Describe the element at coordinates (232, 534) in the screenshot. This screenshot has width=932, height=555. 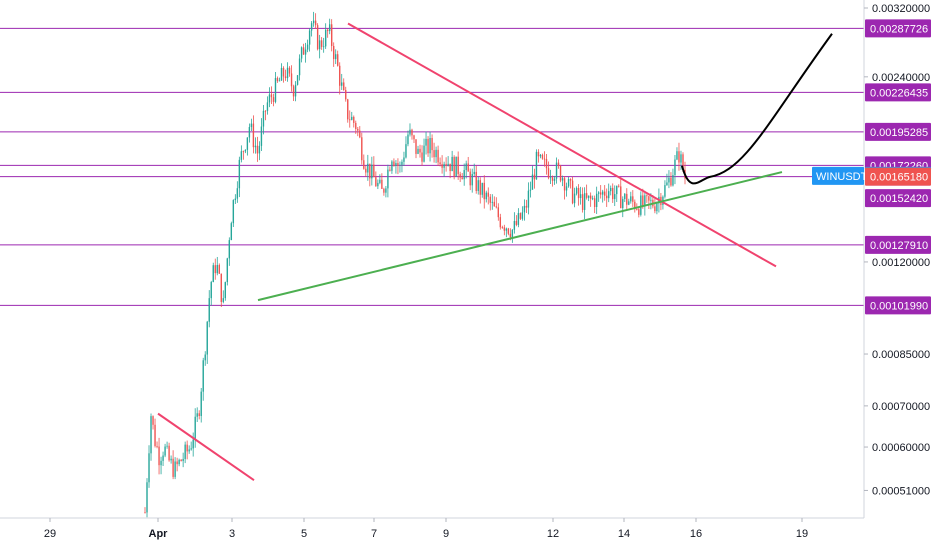
I see `x-tick-label: 3` at that location.